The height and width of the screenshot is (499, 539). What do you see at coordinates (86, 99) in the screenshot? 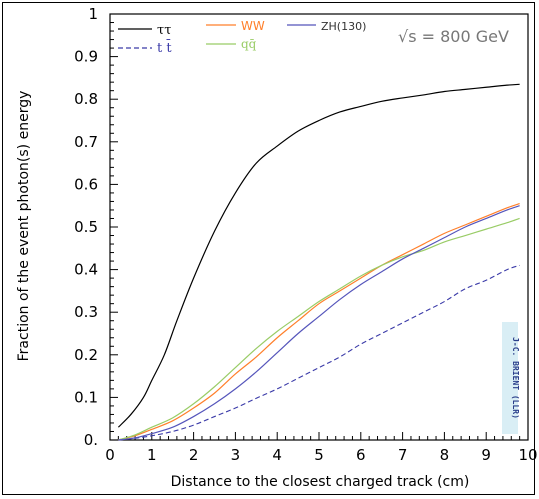
I see `y-tick-label: 0.8` at bounding box center [86, 99].